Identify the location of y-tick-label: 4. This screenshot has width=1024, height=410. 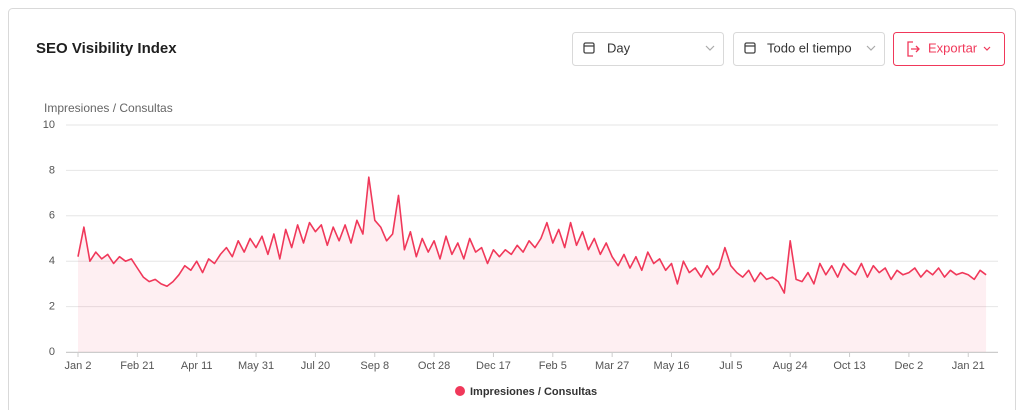
(52, 261).